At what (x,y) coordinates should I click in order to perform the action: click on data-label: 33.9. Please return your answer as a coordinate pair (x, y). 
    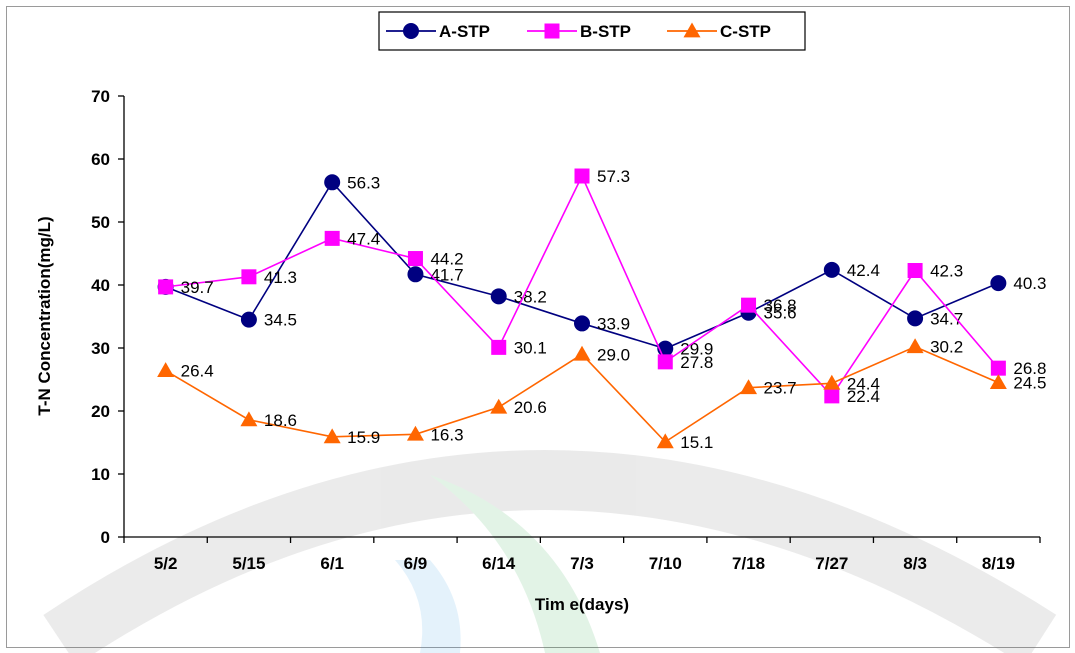
    Looking at the image, I should click on (613, 323).